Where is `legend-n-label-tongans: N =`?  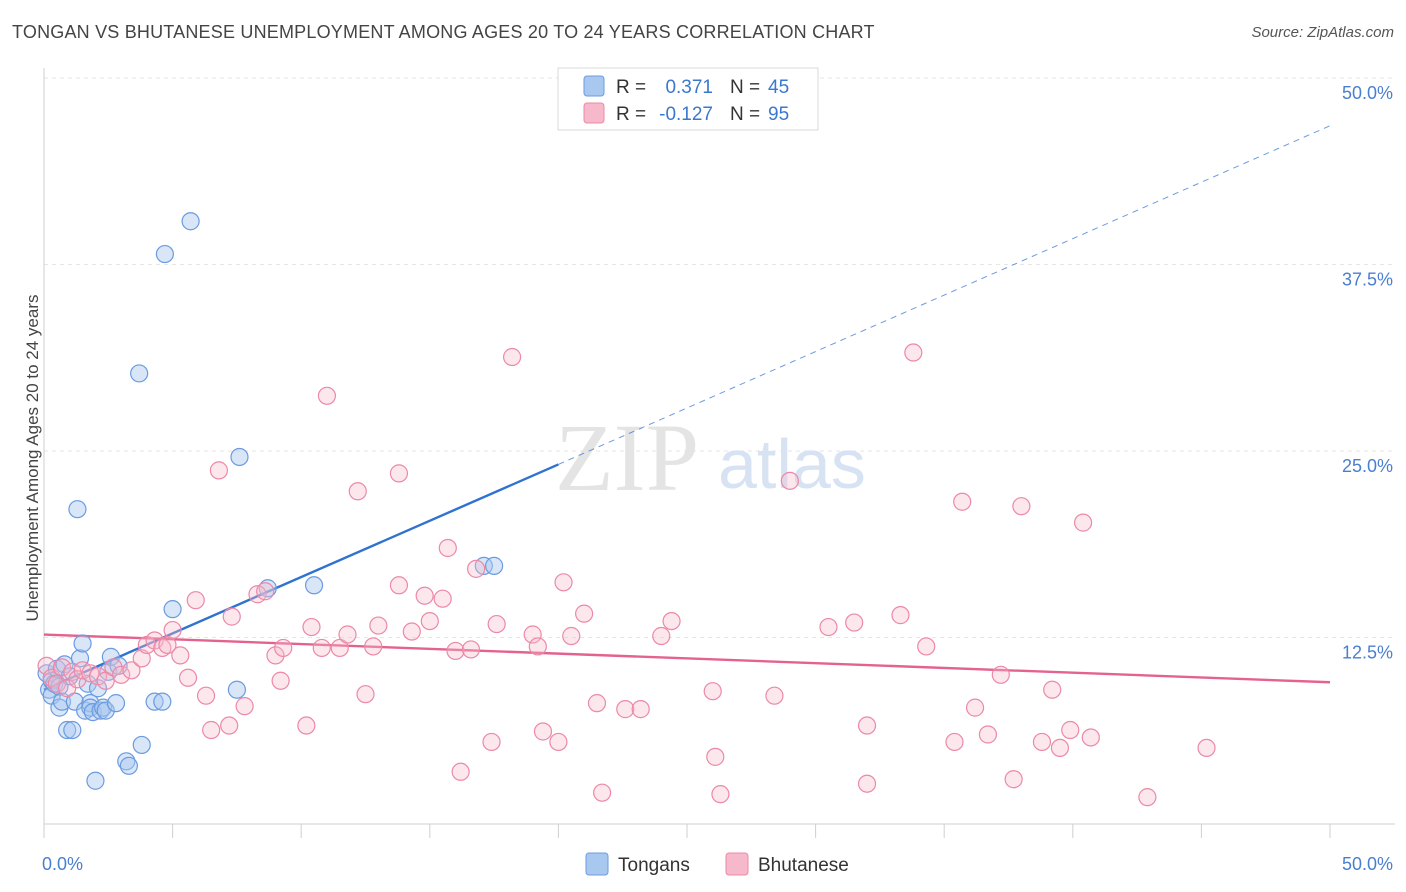 legend-n-label-tongans: N = is located at coordinates (745, 87).